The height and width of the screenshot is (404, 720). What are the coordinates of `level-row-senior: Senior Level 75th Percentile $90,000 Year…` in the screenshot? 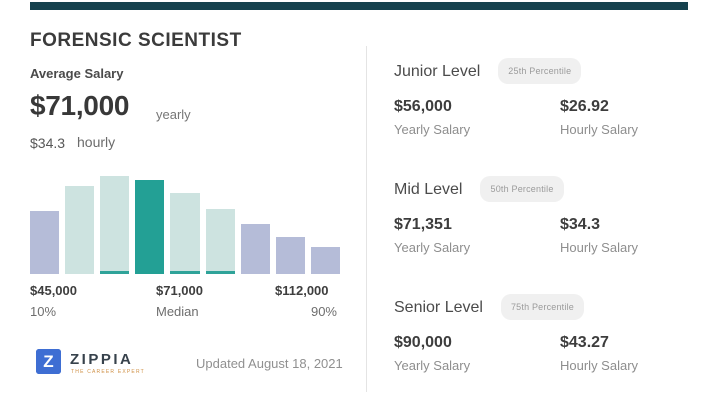 It's located at (544, 333).